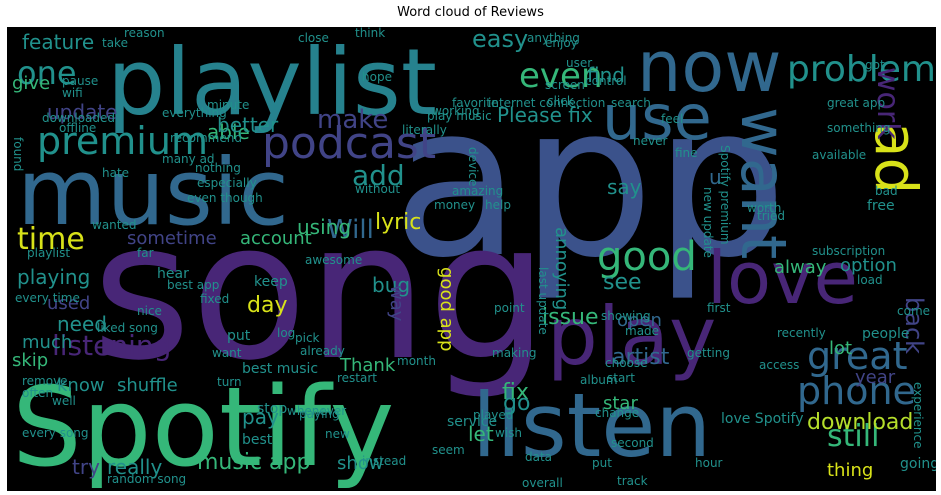 Image resolution: width=941 pixels, height=495 pixels. Describe the element at coordinates (147, 385) in the screenshot. I see `cloud-word: shuffle` at that location.